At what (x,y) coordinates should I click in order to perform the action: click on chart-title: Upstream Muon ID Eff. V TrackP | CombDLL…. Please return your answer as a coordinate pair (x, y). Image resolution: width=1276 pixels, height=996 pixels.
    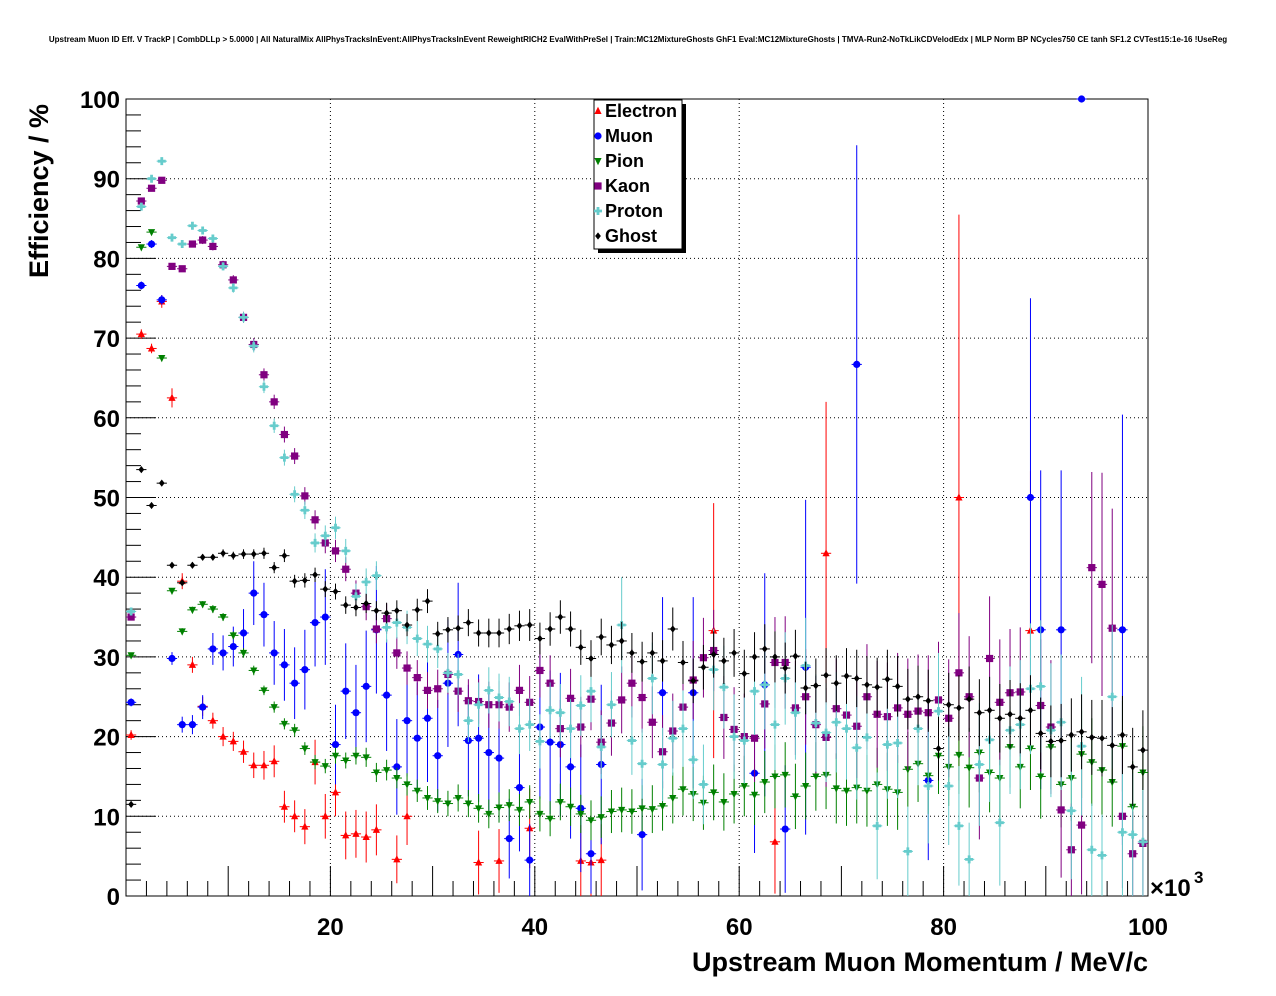
    Looking at the image, I should click on (638, 39).